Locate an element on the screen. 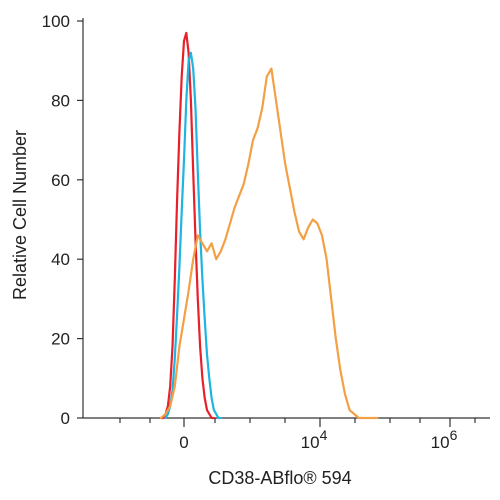 Image resolution: width=500 pixels, height=500 pixels. y-tick-label: 40 is located at coordinates (60, 259).